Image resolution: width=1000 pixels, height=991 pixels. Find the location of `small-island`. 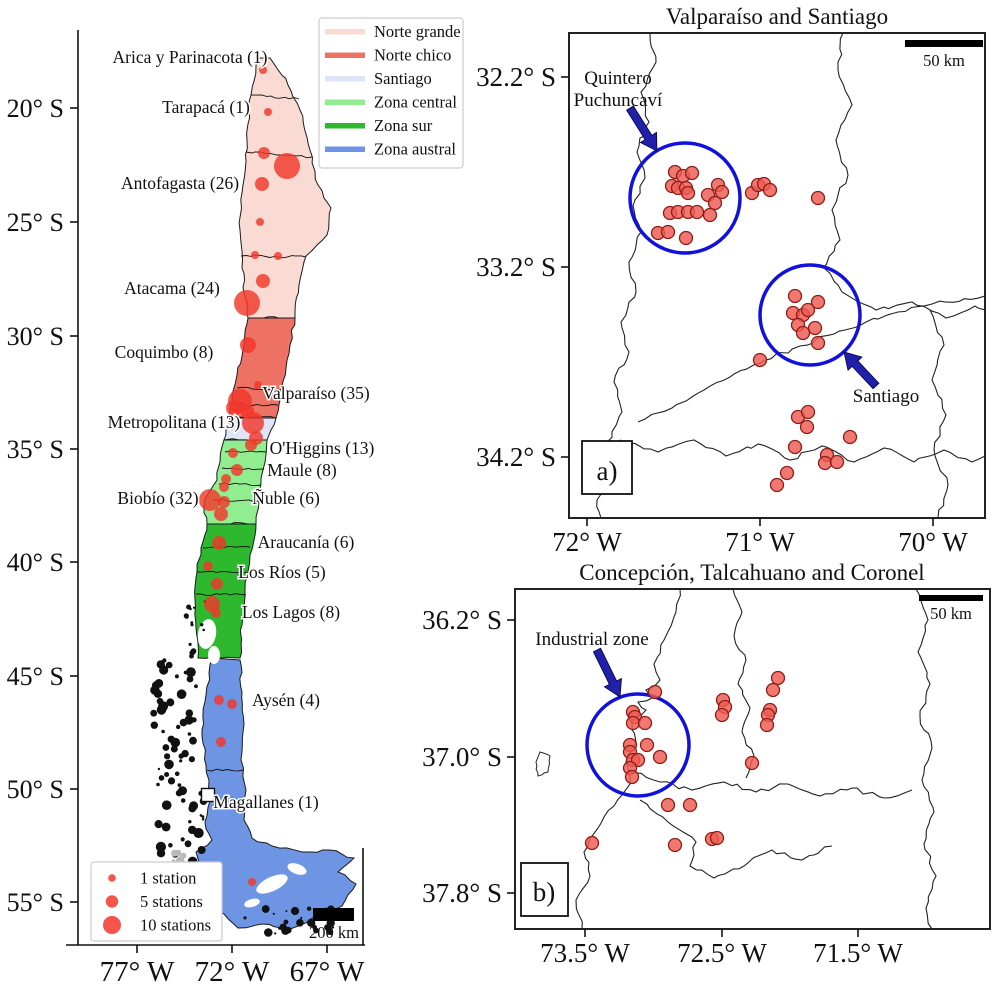

small-island is located at coordinates (543, 764).